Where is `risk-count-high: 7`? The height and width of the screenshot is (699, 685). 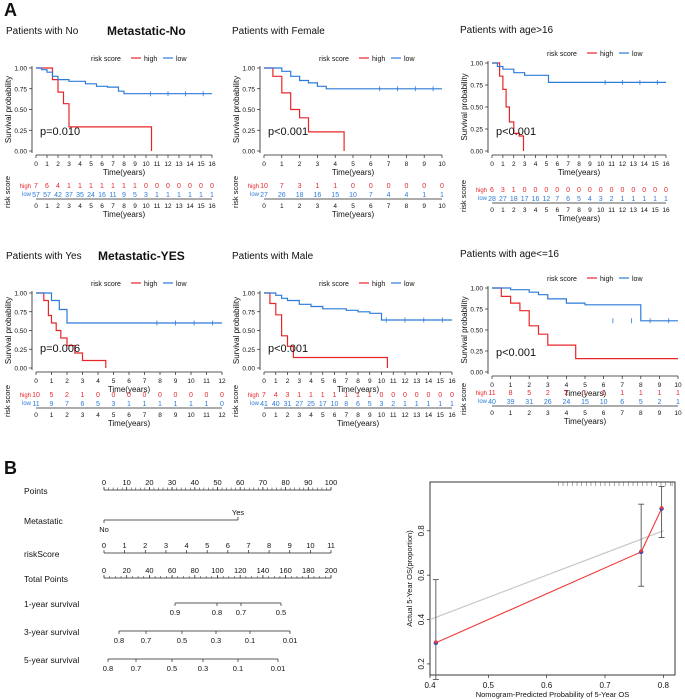 risk-count-high: 7 is located at coordinates (264, 395).